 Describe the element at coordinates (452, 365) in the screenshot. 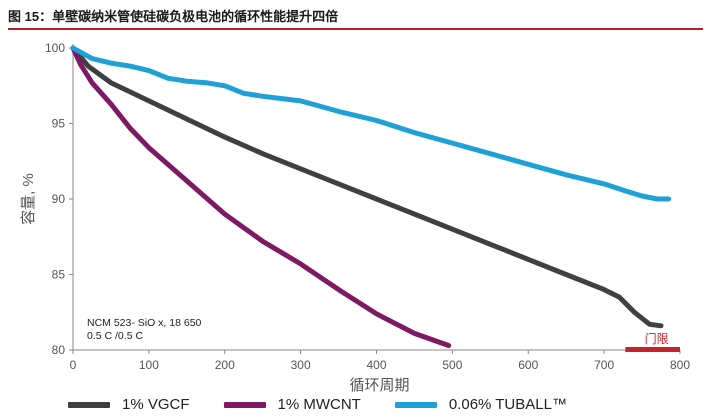

I see `x-tick-label: 500` at that location.